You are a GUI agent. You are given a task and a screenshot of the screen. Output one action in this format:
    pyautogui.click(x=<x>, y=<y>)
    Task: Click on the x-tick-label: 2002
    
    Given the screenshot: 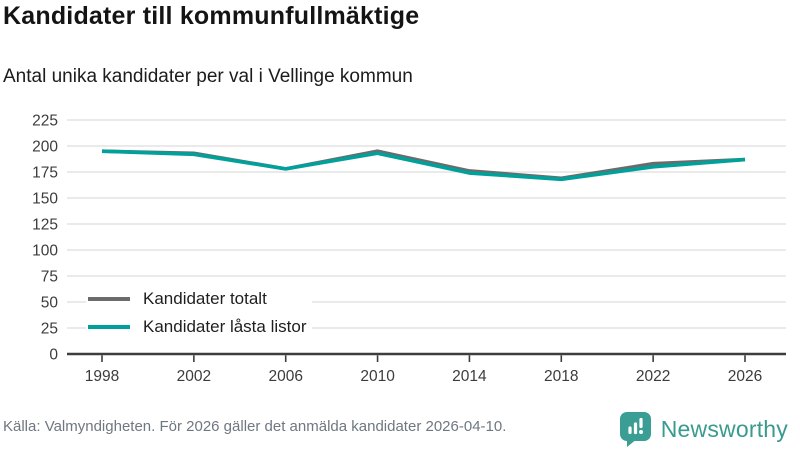 What is the action you would take?
    pyautogui.click(x=194, y=376)
    